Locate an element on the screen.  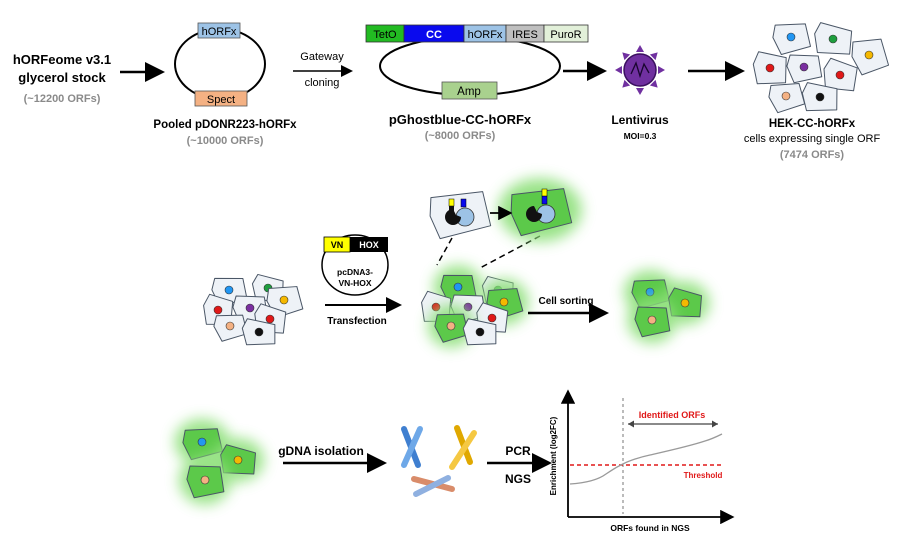
cassette-label: CC is located at coordinates (434, 35).